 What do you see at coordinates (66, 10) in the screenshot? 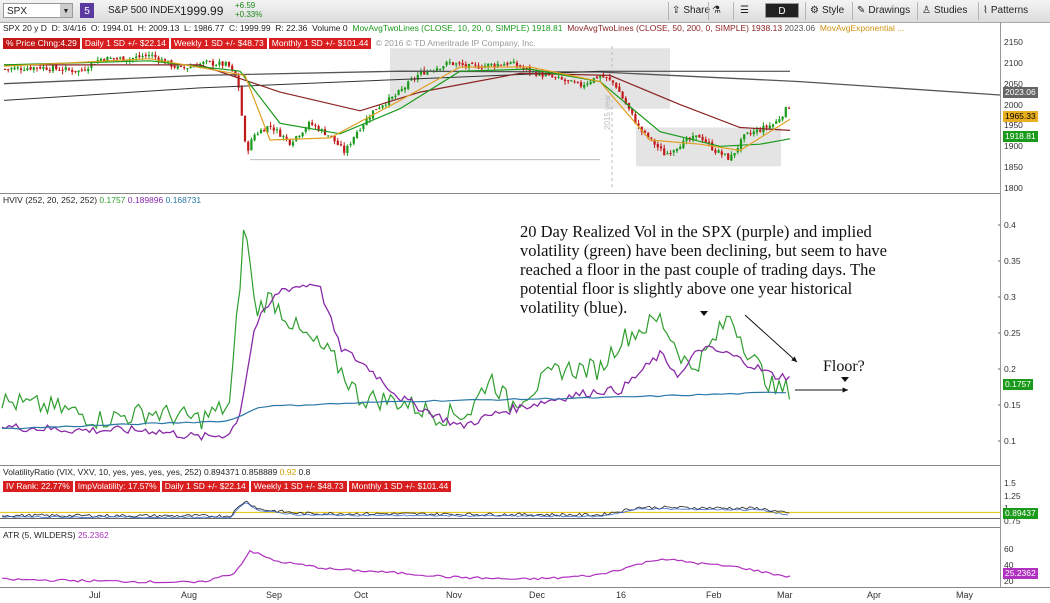
I see `chevron-down-icon: ▼` at bounding box center [66, 10].